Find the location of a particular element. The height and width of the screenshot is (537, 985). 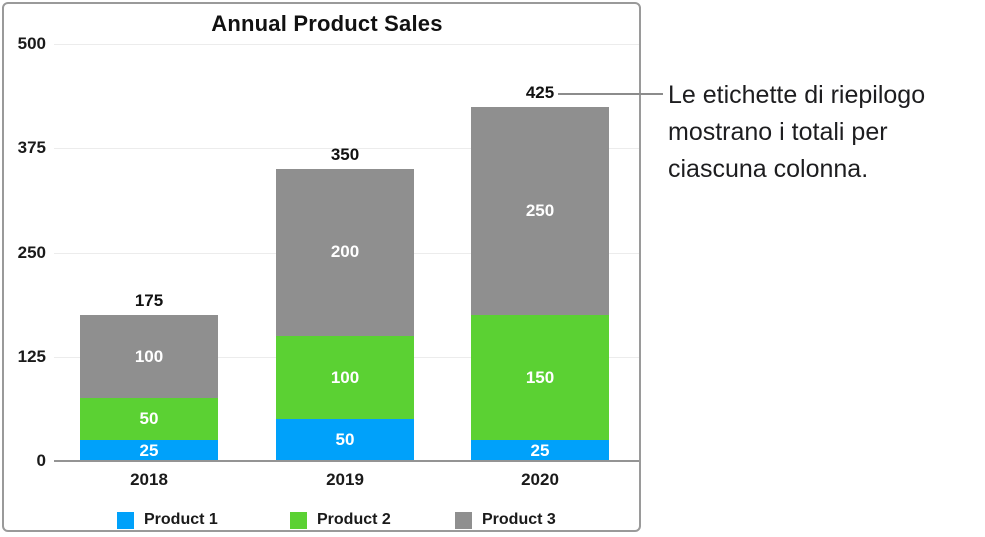

legend-label-product-3: Product 3 is located at coordinates (519, 519).